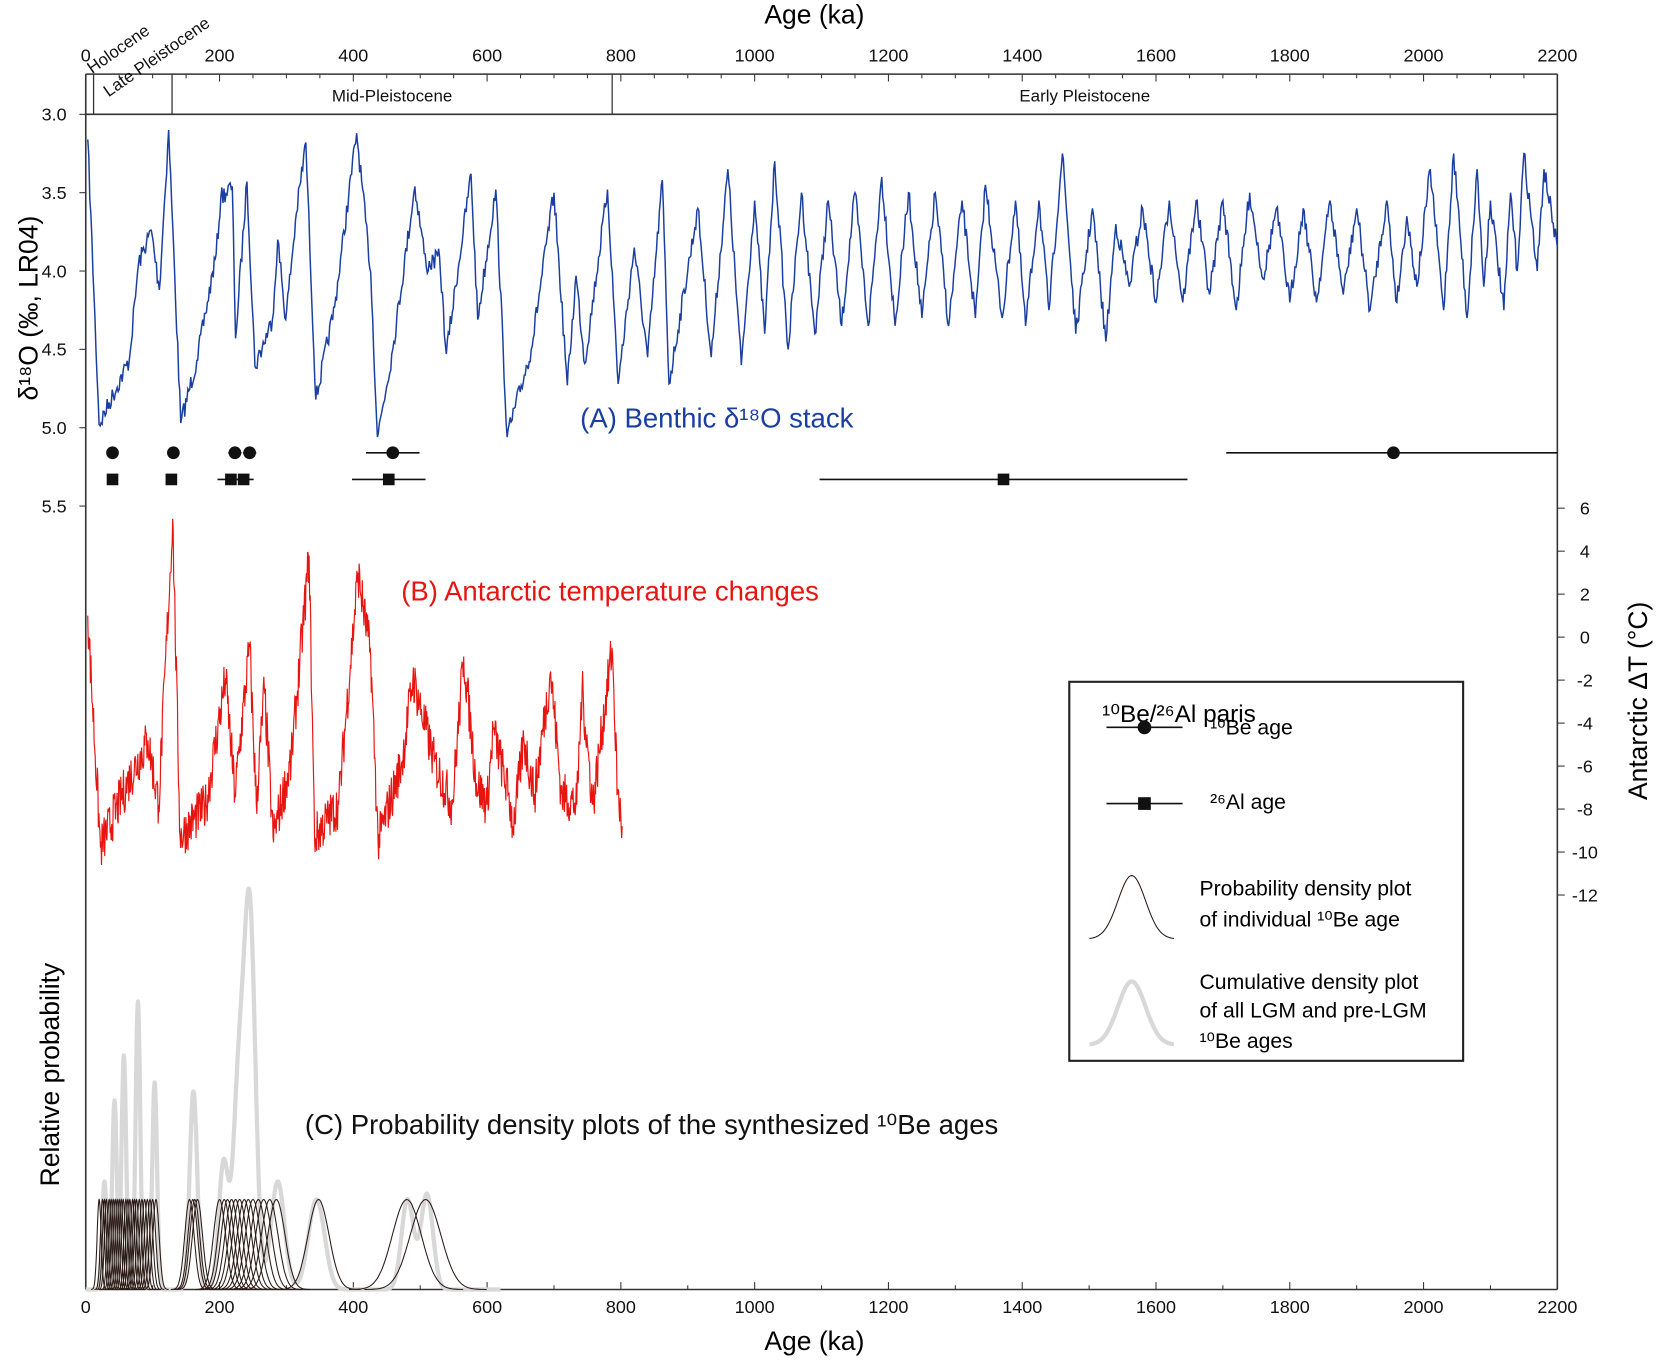  I want to click on temperature-tick-label: 6, so click(1585, 509).